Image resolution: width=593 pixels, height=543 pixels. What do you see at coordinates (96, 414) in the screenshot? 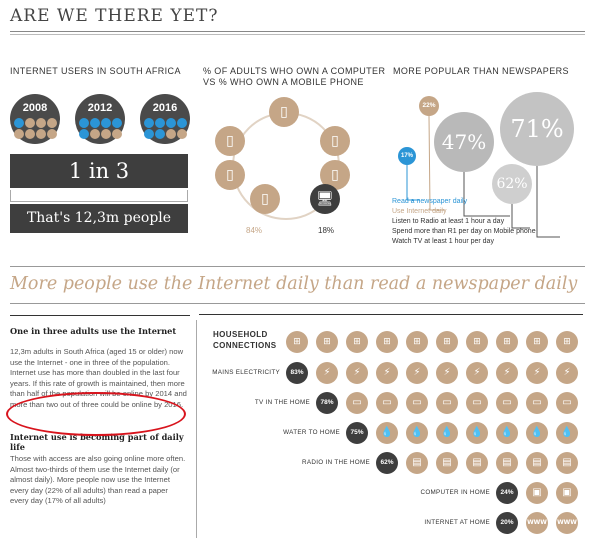
I see `annotation-ellipse` at bounding box center [96, 414].